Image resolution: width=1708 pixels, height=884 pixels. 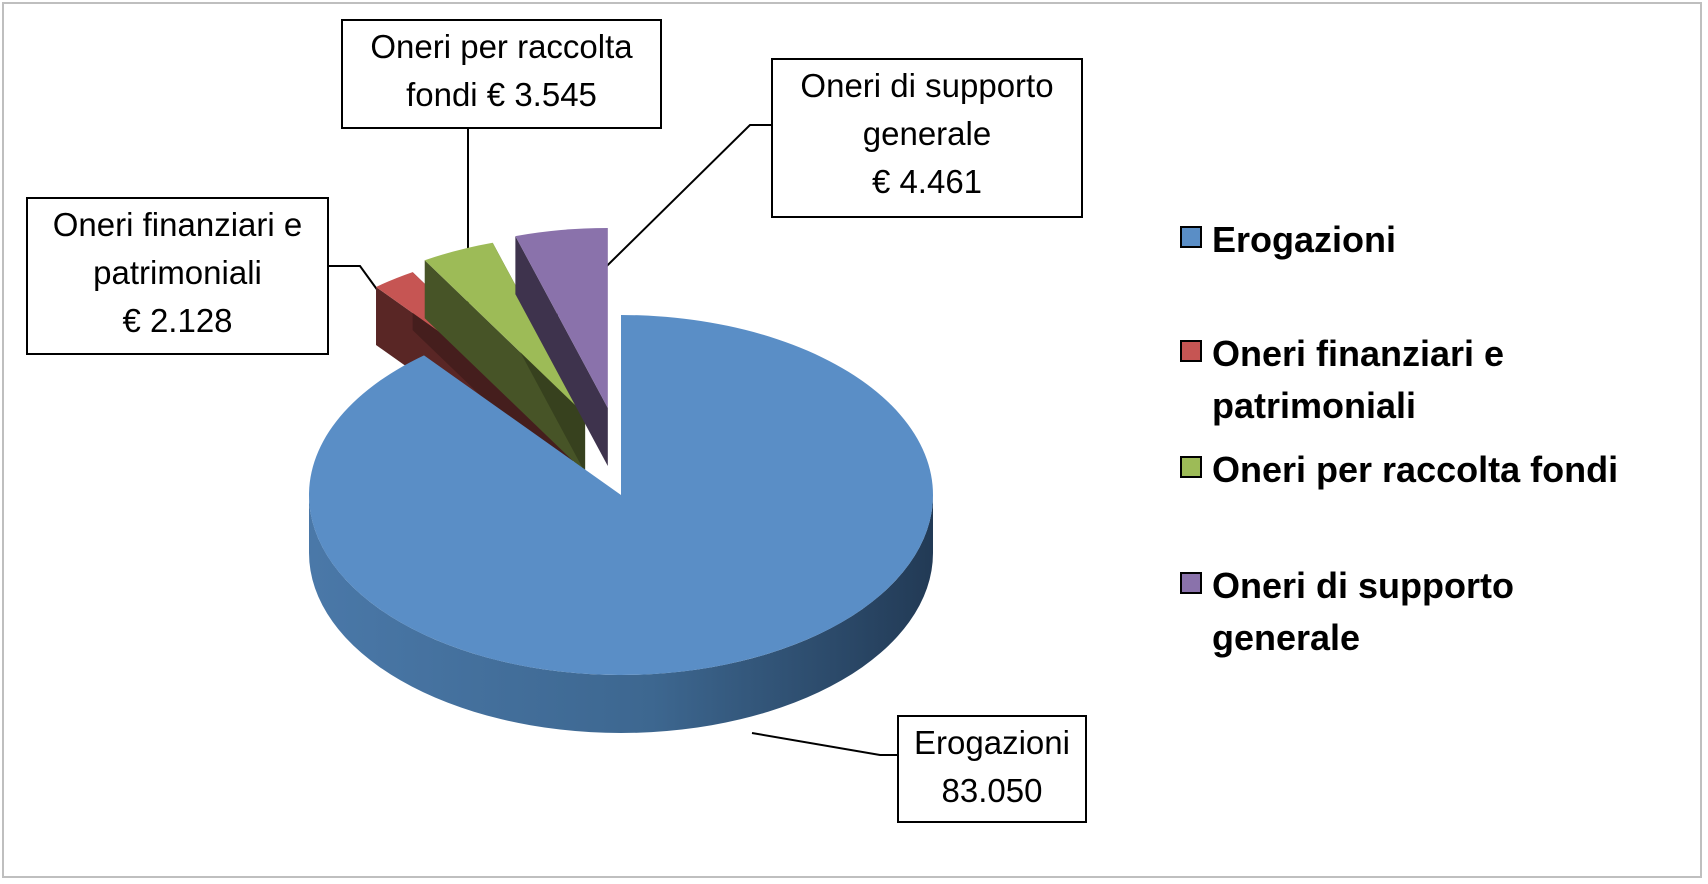 What do you see at coordinates (1191, 583) in the screenshot?
I see `legend-swatch-oneri-supporto` at bounding box center [1191, 583].